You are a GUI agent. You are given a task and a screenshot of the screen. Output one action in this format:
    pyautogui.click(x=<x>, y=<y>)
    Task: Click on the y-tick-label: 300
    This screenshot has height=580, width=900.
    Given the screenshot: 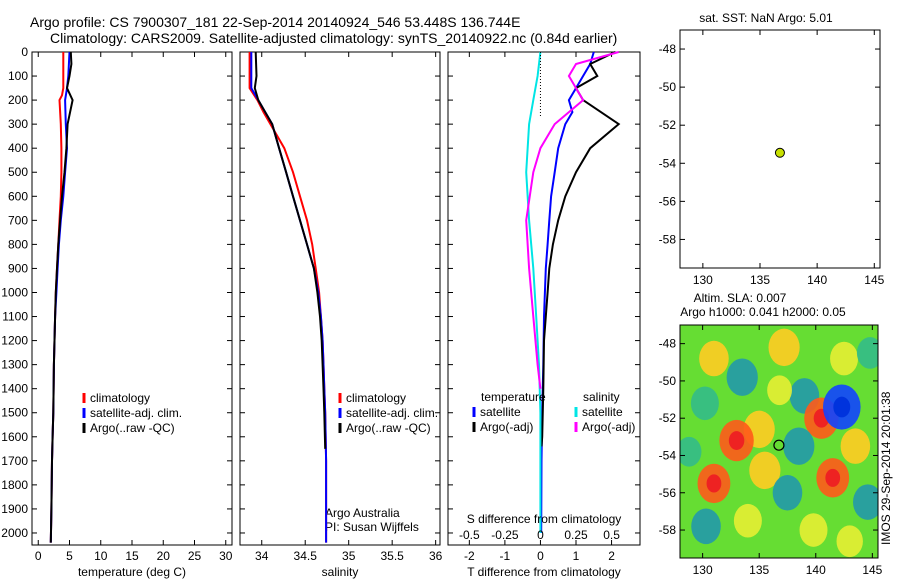 What is the action you would take?
    pyautogui.click(x=18, y=124)
    